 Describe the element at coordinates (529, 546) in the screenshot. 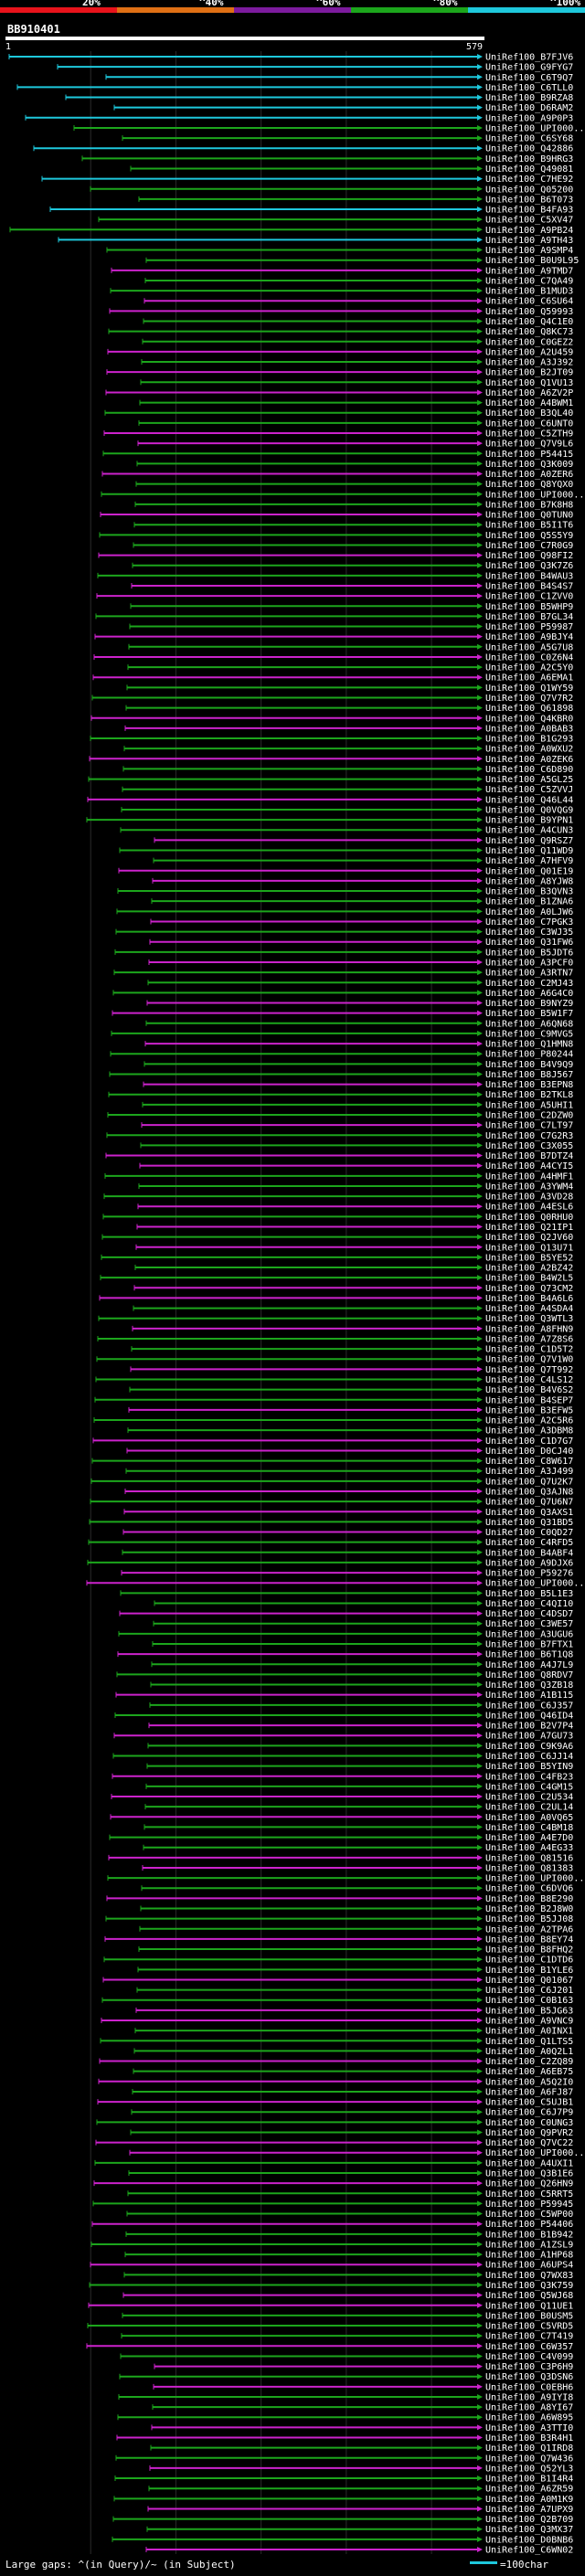

I see `hit-label: UniRef100_C7R0G9` at that location.